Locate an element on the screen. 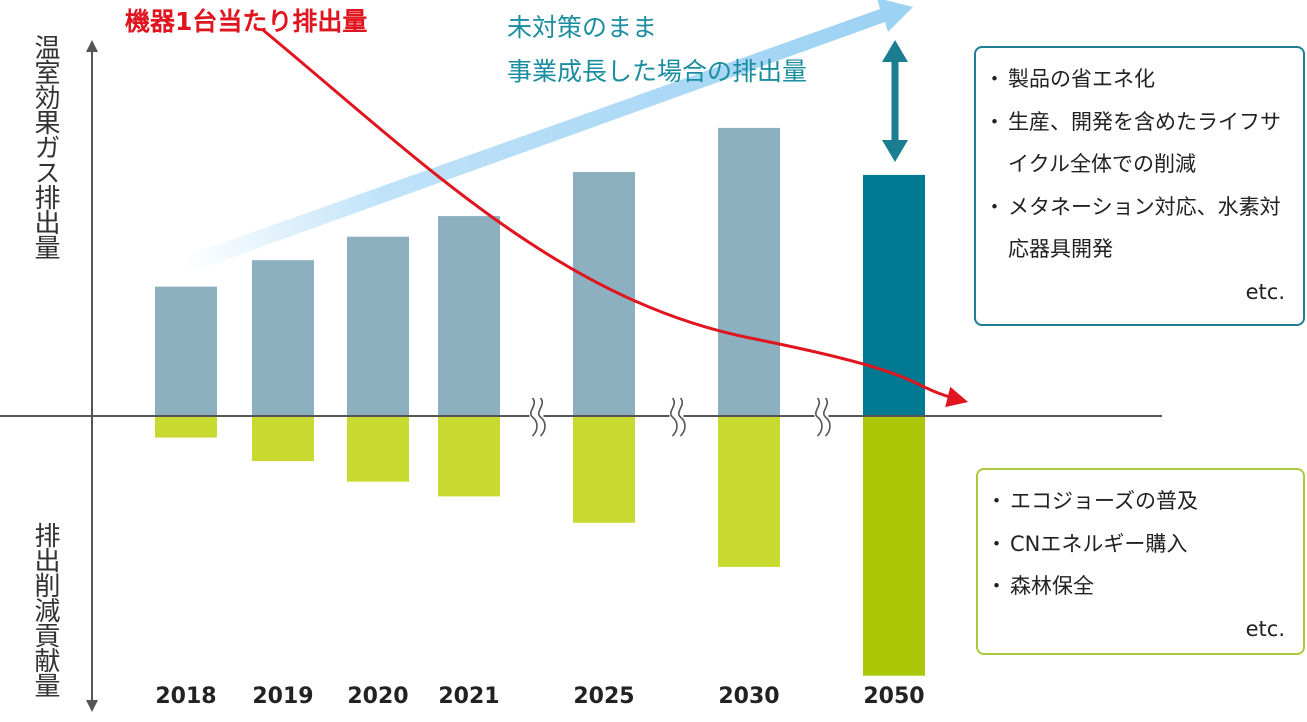 This screenshot has width=1307, height=722. x-tick-label-2020: 2020 is located at coordinates (378, 696).